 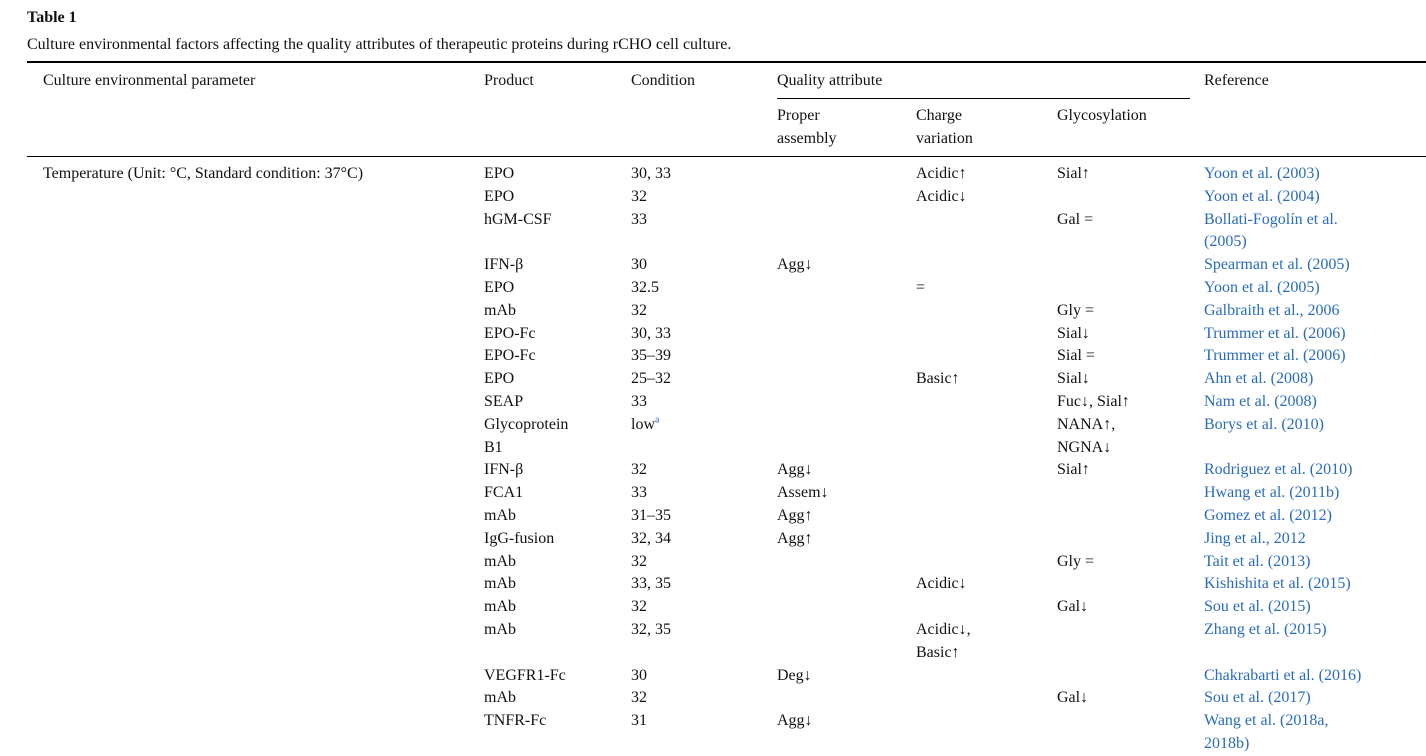 I want to click on cell-text: 32, 34, so click(x=651, y=538).